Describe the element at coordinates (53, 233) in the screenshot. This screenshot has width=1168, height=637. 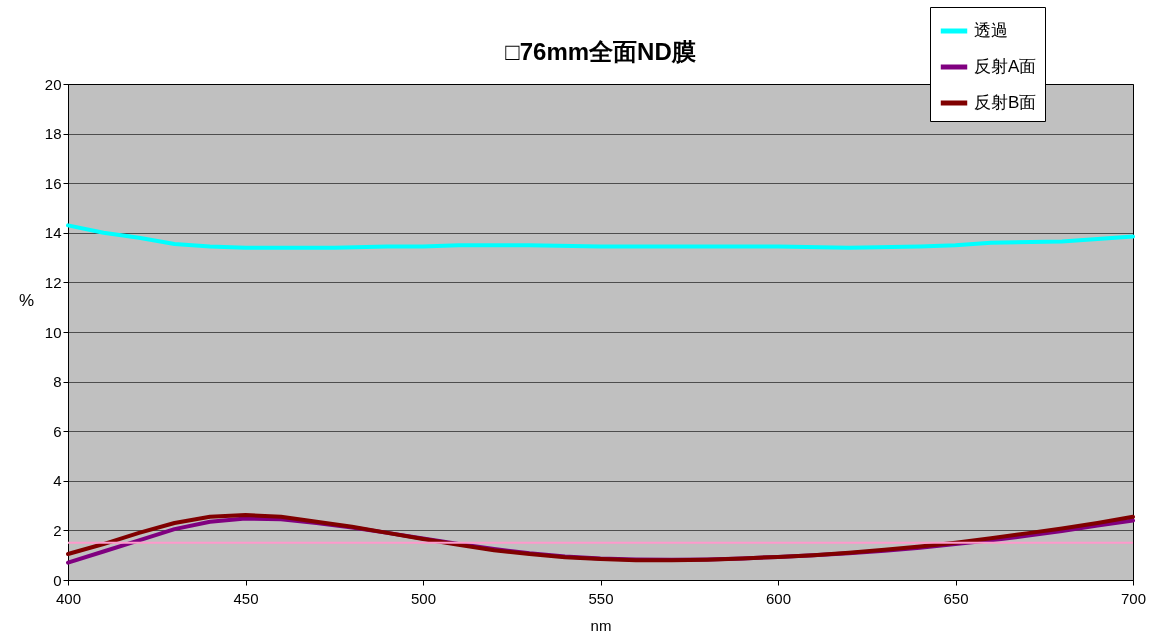
I see `y-tick-label: 14` at that location.